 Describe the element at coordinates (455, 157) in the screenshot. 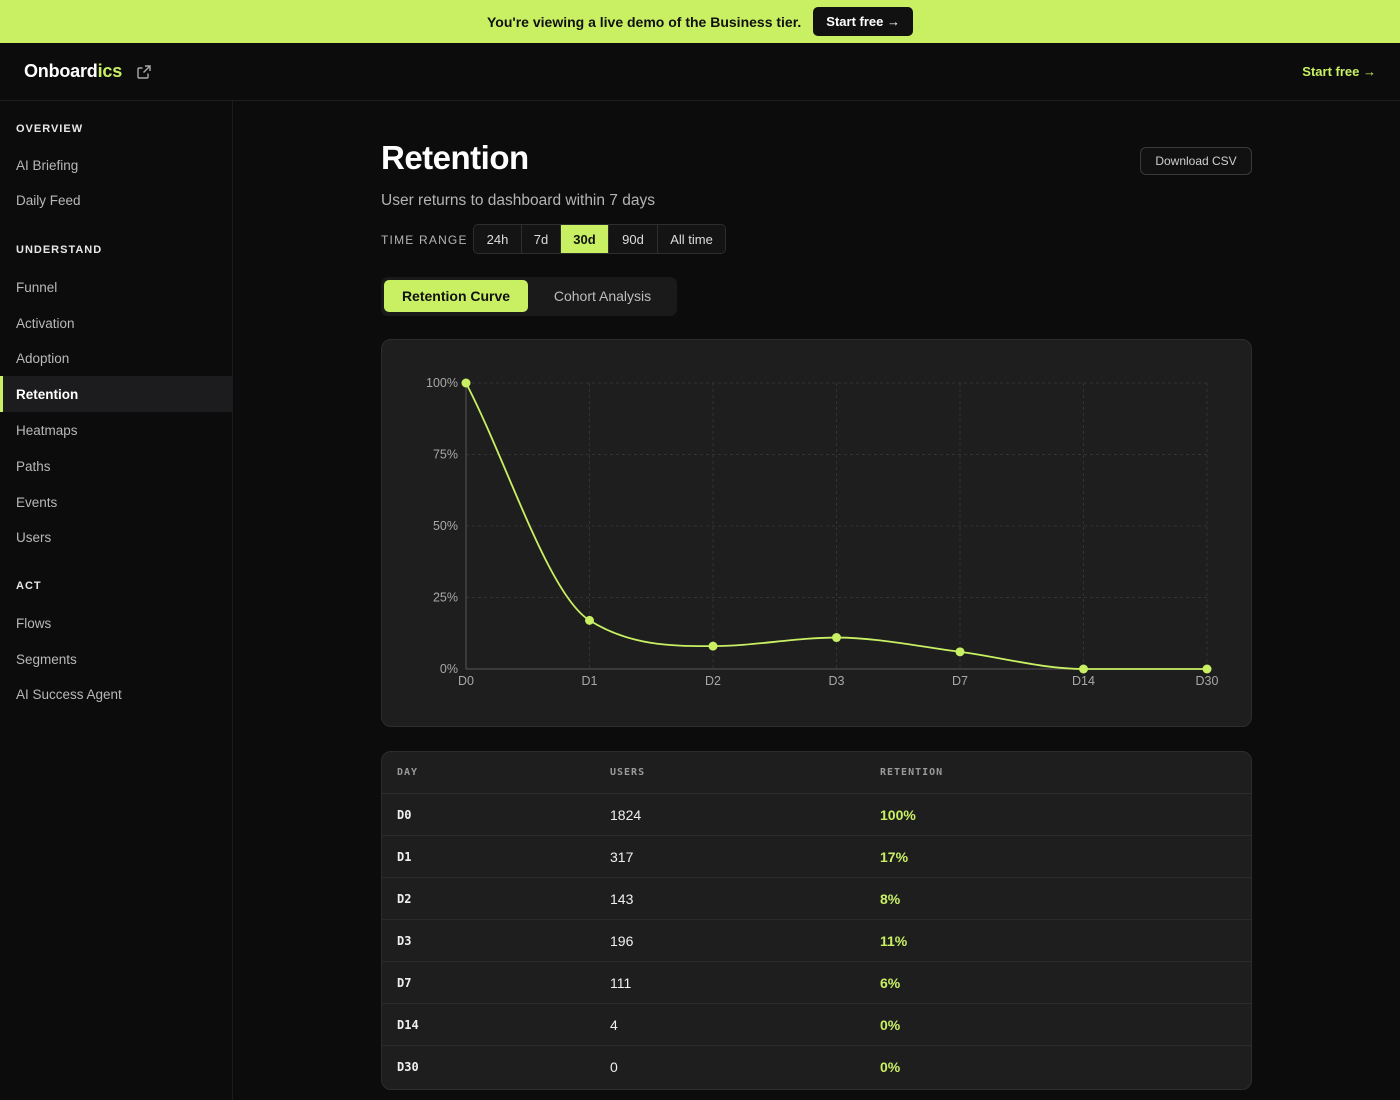

I see `page-title: Retention` at that location.